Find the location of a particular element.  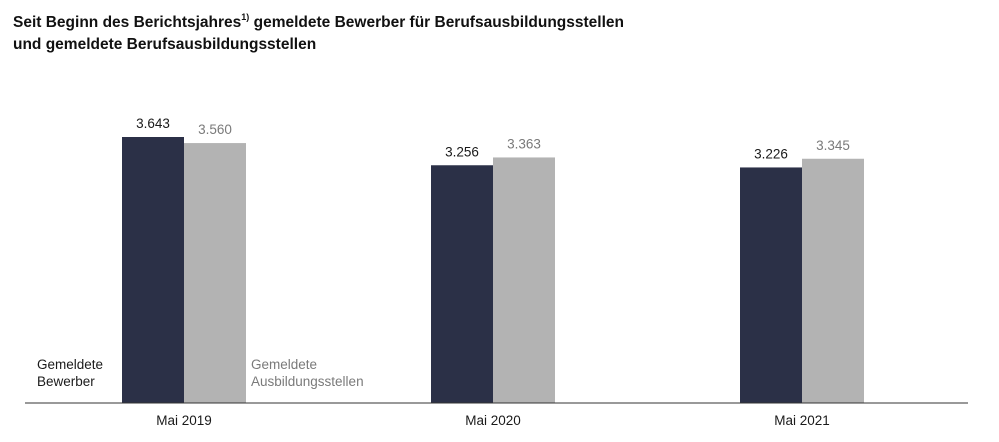

title-line1-text: Seit Beginn des Berichtsjahres is located at coordinates (127, 22).